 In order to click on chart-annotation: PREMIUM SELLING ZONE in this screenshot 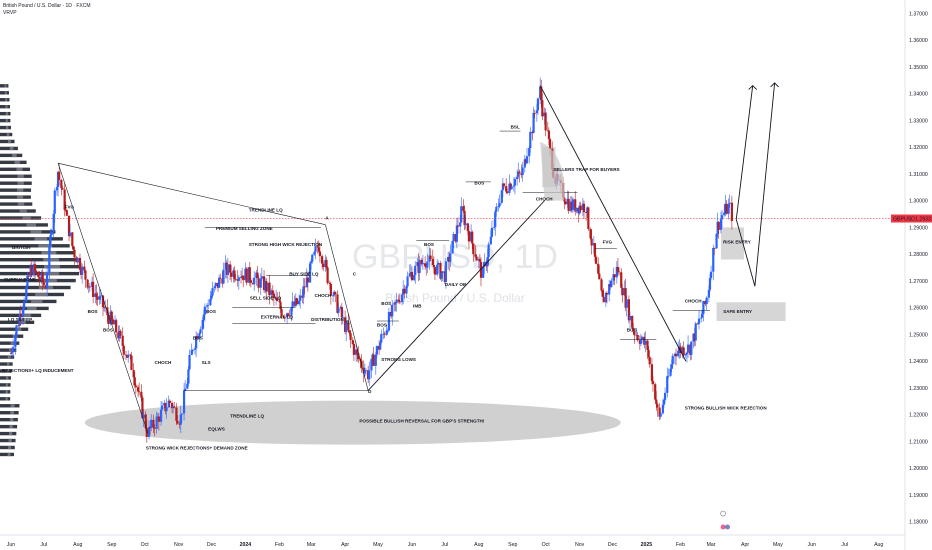, I will do `click(244, 228)`.